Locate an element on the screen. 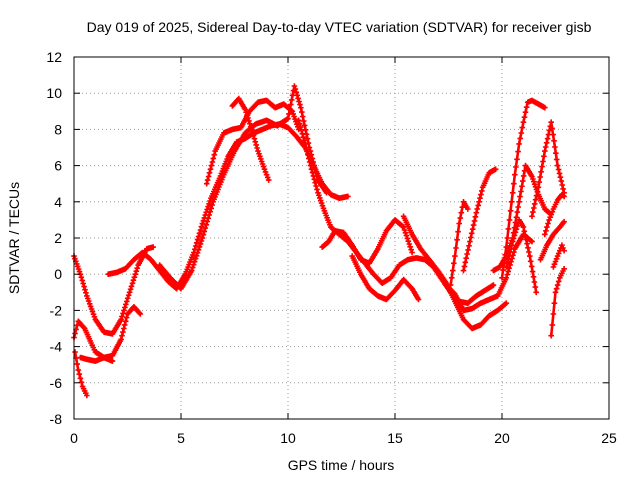 This screenshot has width=640, height=480. series-sat-n is located at coordinates (479, 220).